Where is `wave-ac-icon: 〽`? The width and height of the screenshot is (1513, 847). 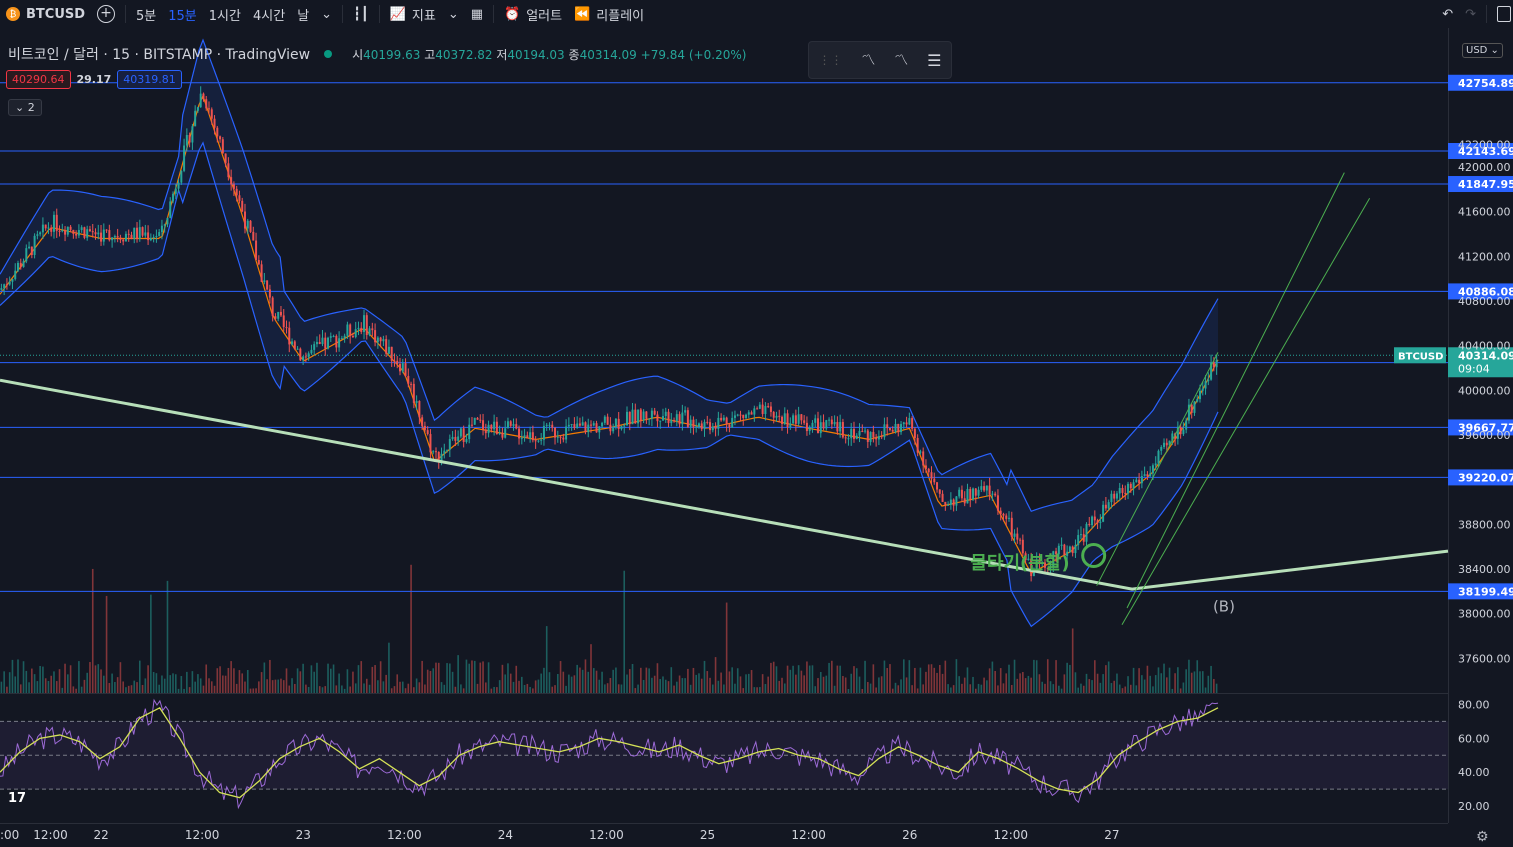 wave-ac-icon: 〽 is located at coordinates (901, 61).